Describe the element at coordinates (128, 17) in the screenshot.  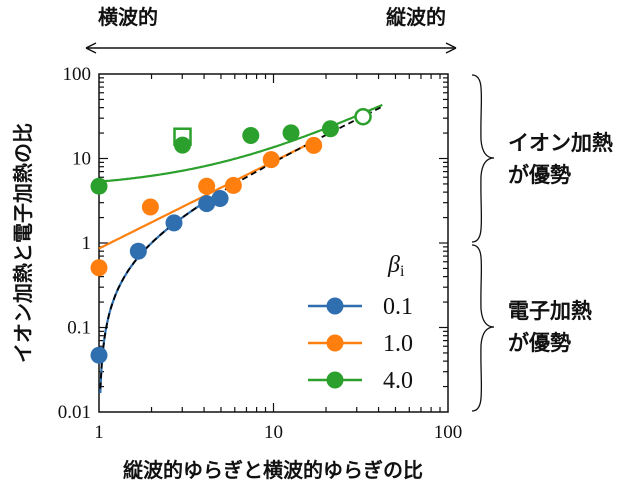
I see `top-label-transverse: 横波的` at that location.